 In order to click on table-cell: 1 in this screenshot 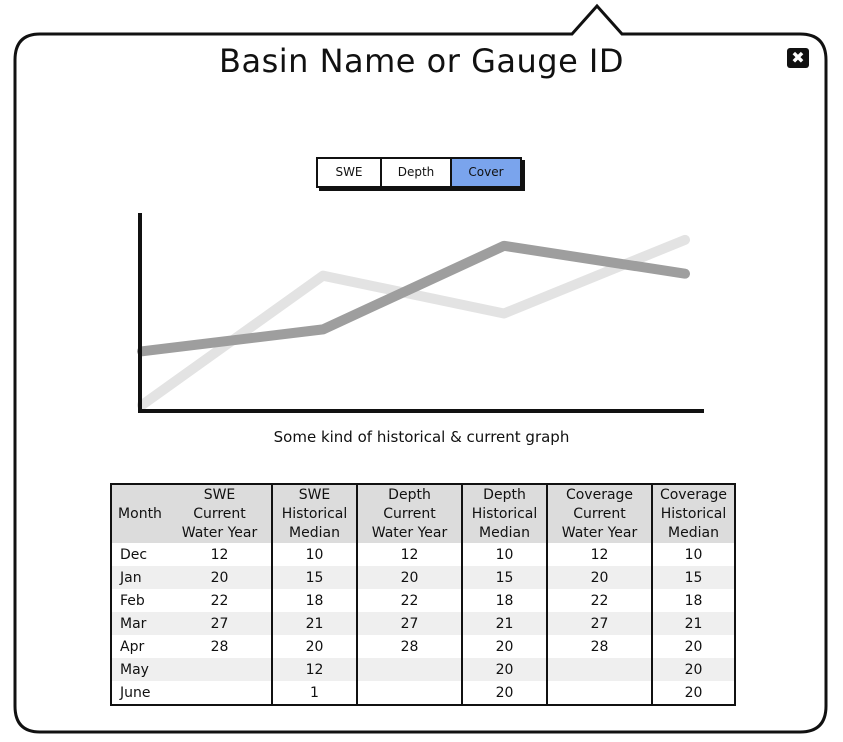, I will do `click(314, 693)`.